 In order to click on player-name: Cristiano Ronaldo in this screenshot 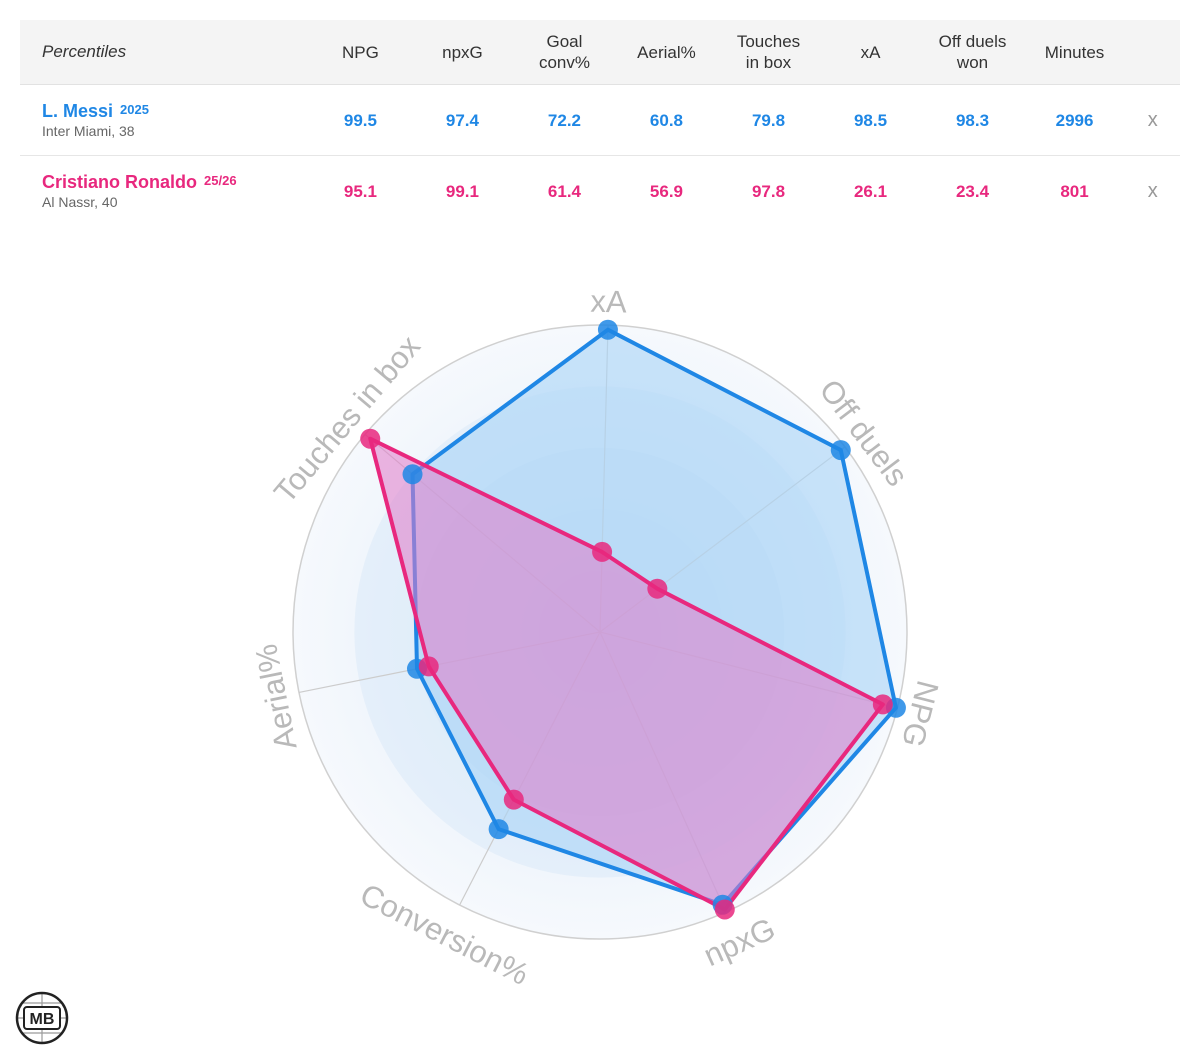, I will do `click(120, 182)`.